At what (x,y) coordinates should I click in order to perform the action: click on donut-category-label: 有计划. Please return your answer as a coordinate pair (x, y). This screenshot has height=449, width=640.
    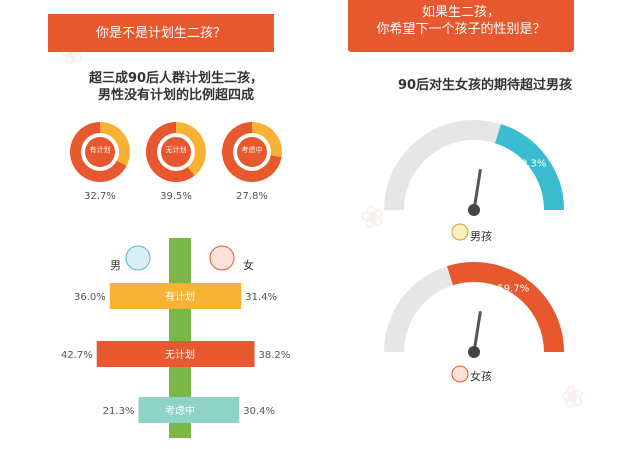
    Looking at the image, I should click on (100, 150).